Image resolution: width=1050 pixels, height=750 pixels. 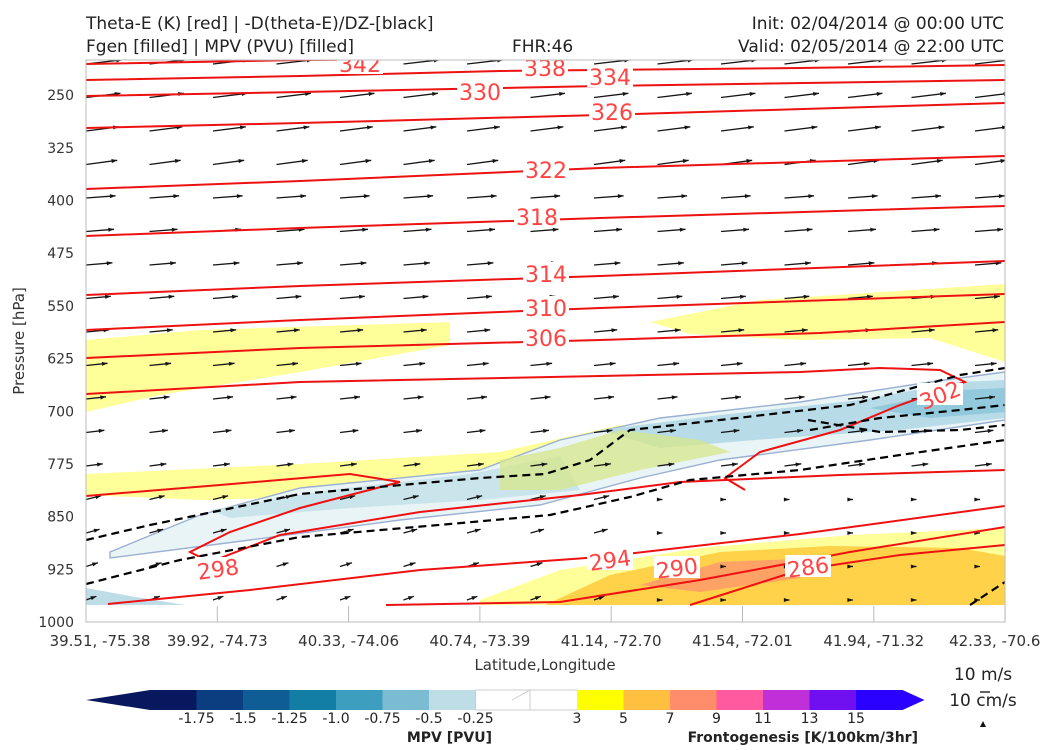 I want to click on mpv-colorbar-title: MPV [PVU], so click(x=449, y=738).